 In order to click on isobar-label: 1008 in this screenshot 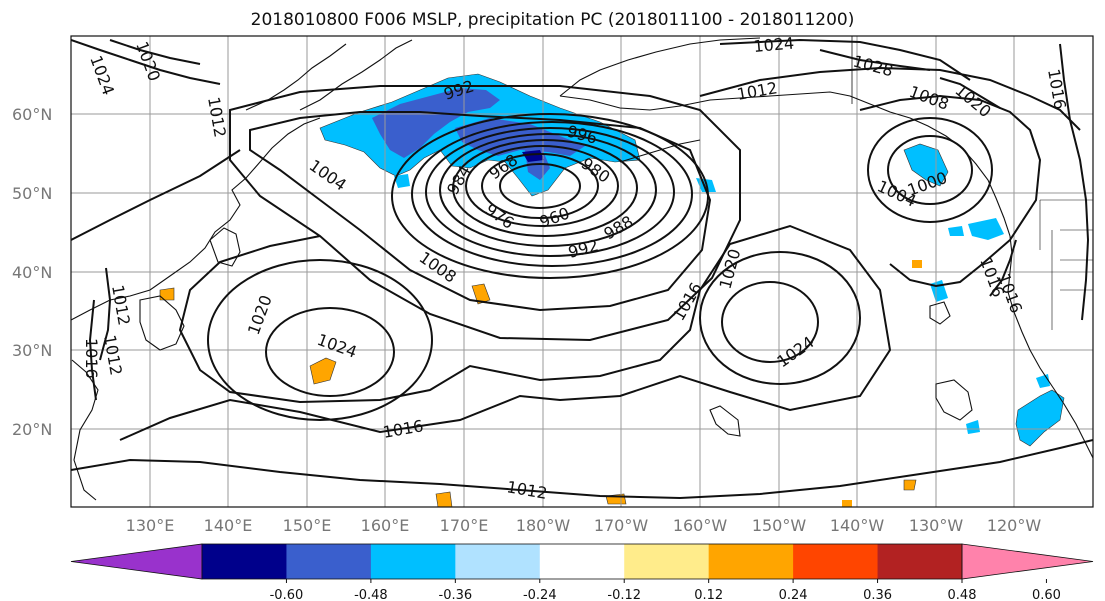, I will do `click(929, 98)`.